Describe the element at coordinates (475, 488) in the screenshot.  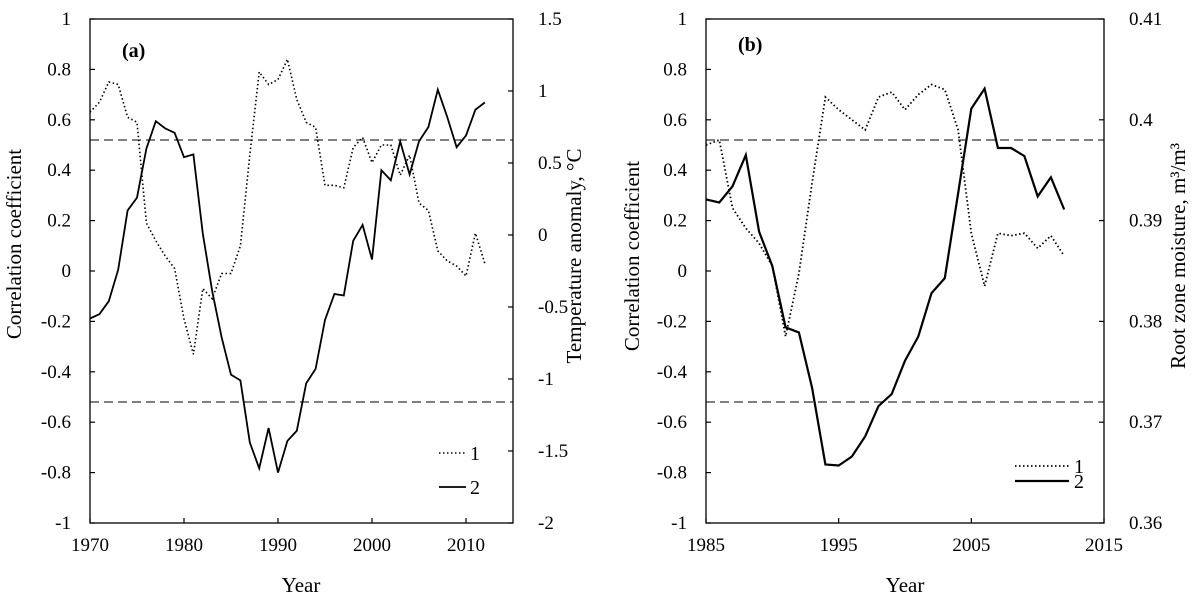
I see `panel-a-legend-label-2: 2` at that location.